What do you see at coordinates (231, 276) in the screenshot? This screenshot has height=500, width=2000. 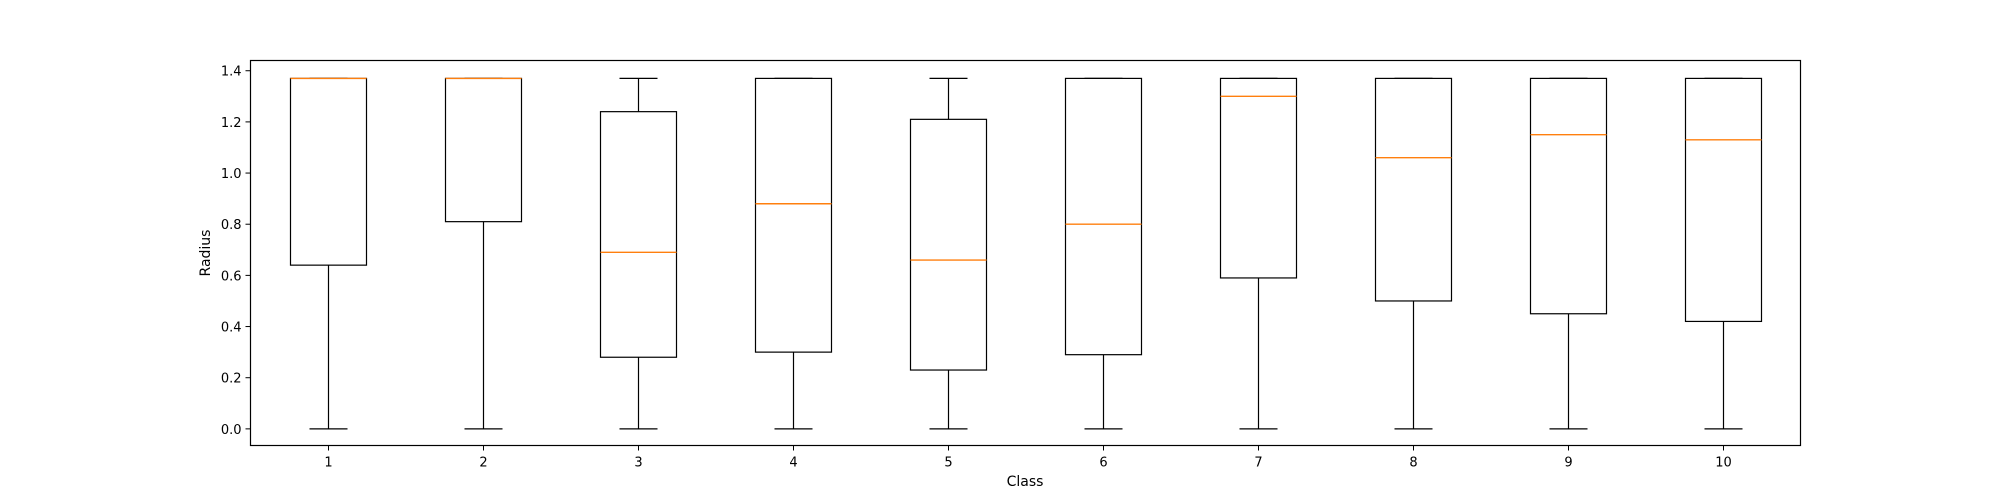 I see `y-tick-label: 0.6` at bounding box center [231, 276].